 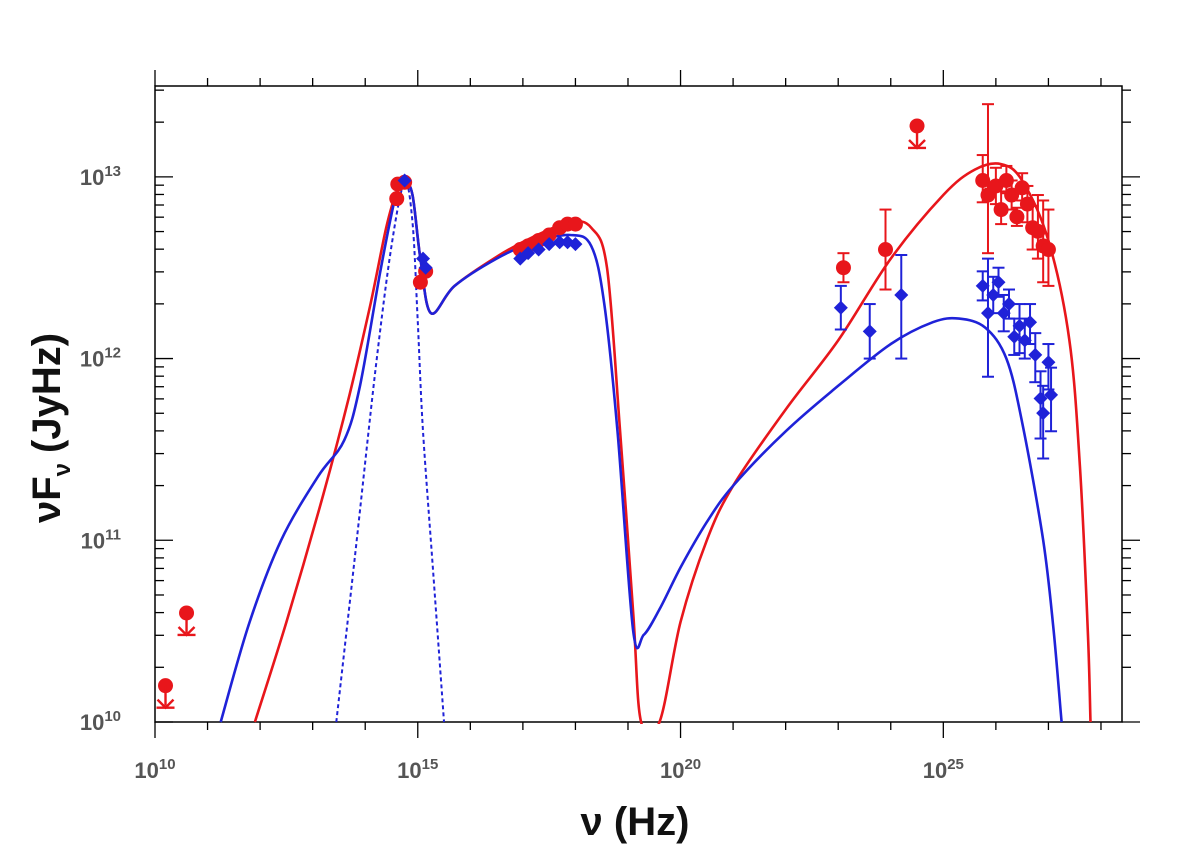 I want to click on y-axis-title-sub: ν, so click(x=62, y=469).